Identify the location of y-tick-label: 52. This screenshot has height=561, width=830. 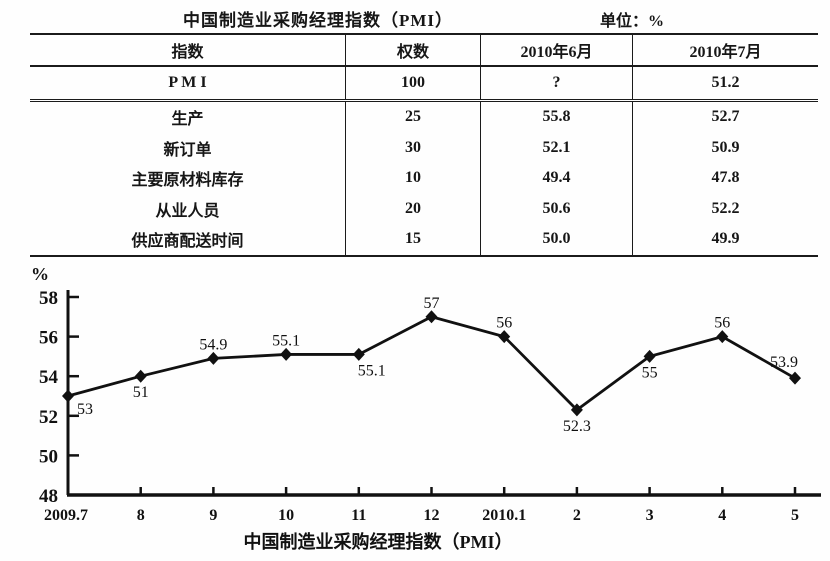
(48, 417).